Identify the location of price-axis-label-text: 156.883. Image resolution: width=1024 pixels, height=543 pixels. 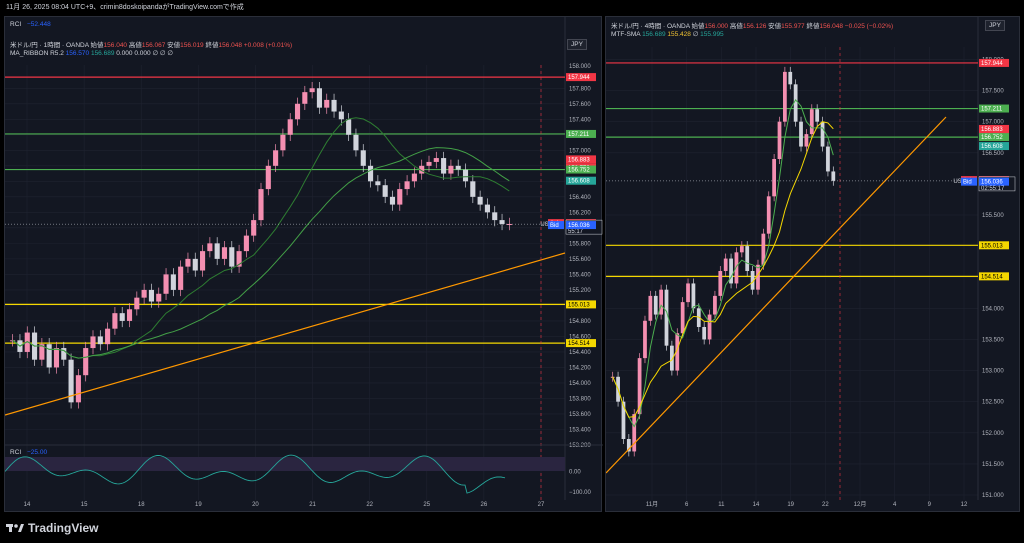
(992, 130).